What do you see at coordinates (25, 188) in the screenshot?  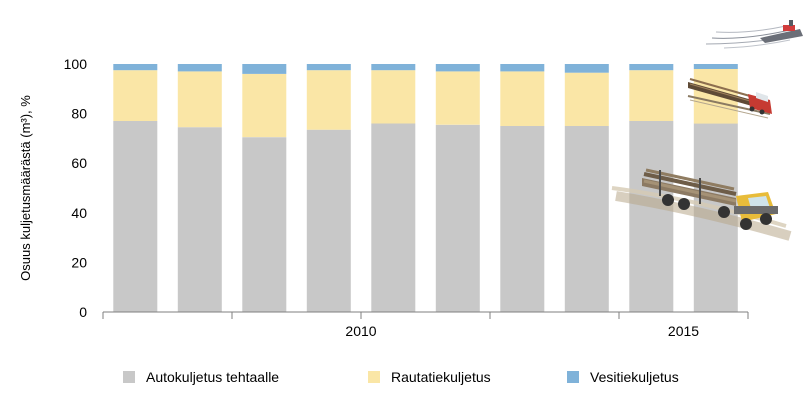 I see `y-axis-title: Osuus kuljetusmäärästä (m³), %` at bounding box center [25, 188].